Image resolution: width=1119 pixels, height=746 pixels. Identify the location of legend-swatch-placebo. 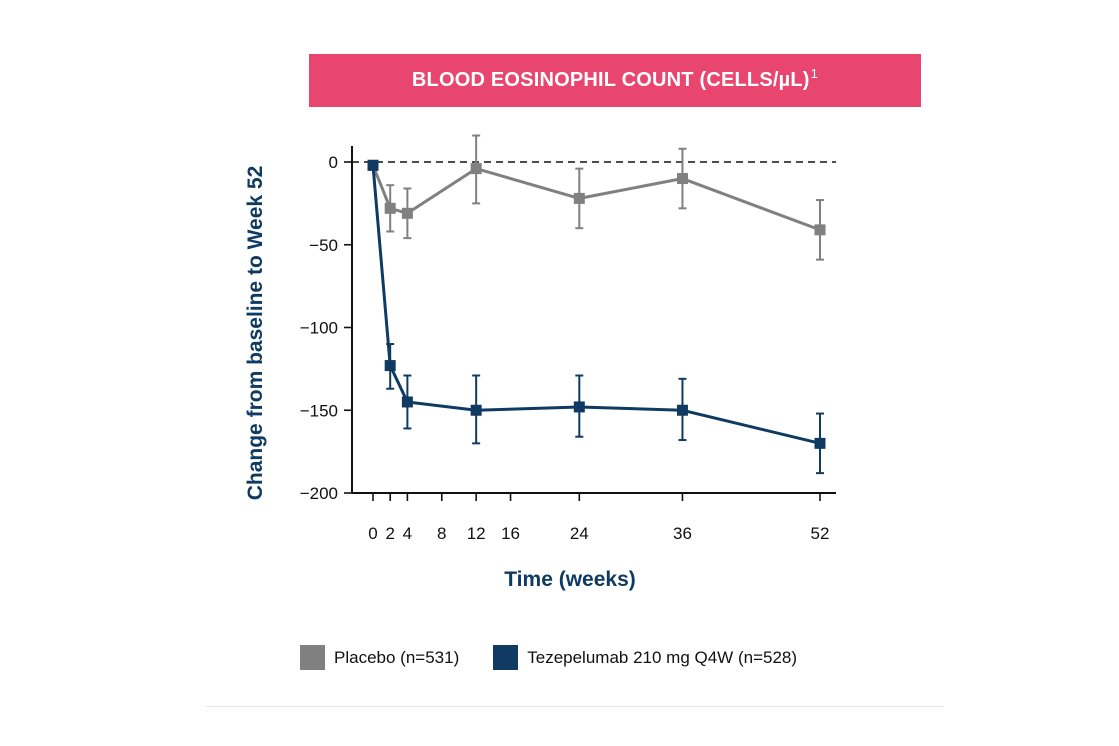
(312, 657).